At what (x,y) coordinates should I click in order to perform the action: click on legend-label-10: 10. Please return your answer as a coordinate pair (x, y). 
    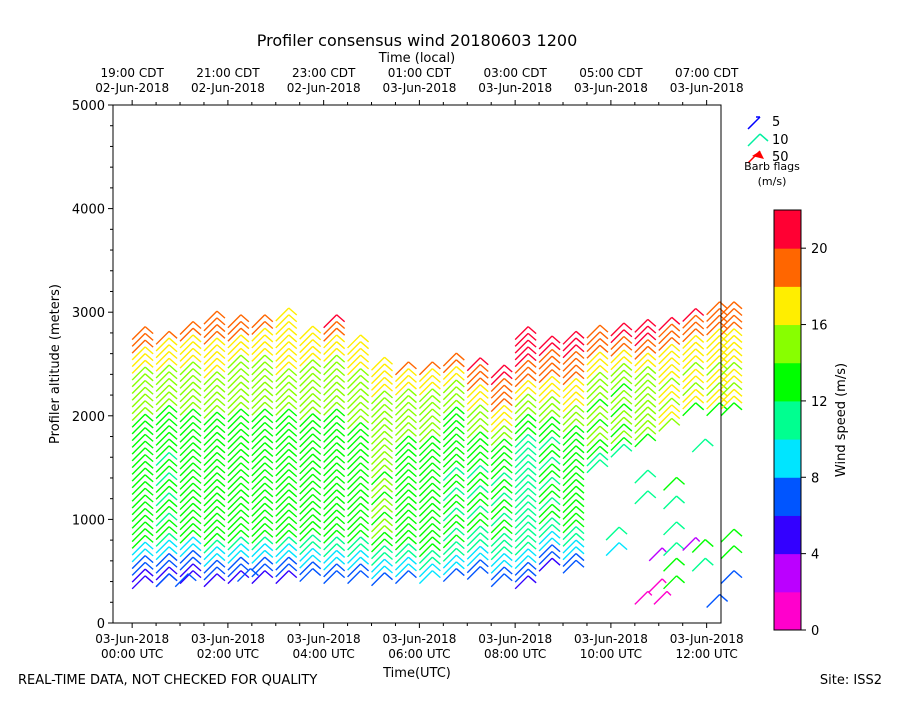
    Looking at the image, I should click on (780, 140).